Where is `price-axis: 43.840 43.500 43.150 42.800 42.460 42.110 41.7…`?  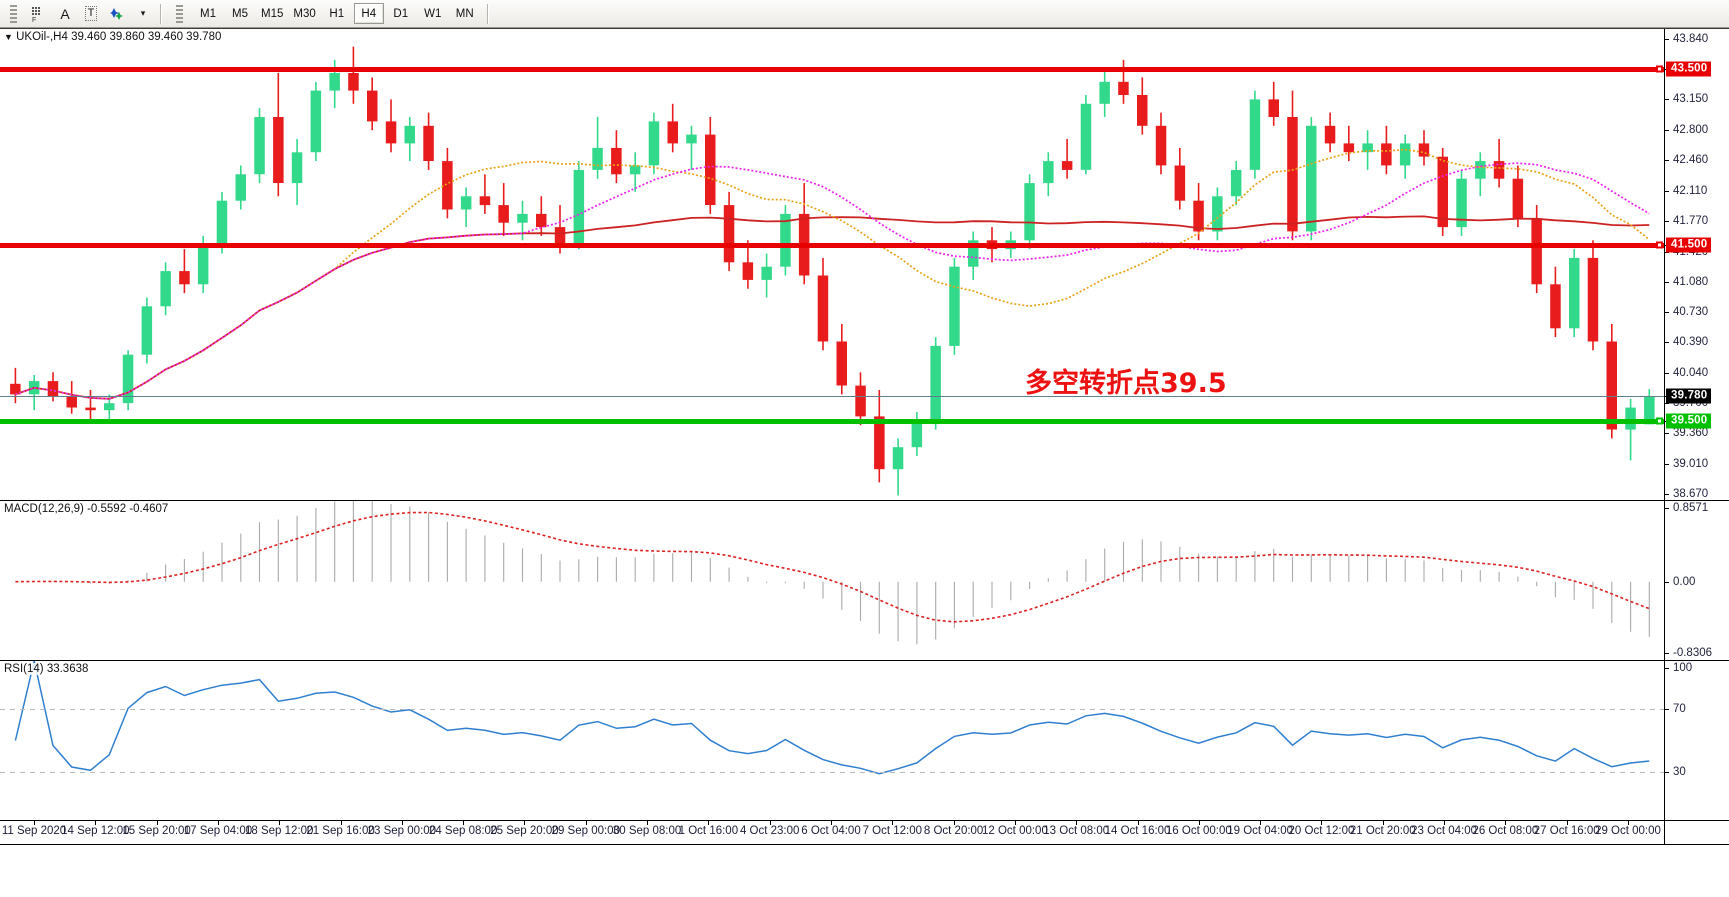
price-axis: 43.840 43.500 43.150 42.800 42.460 42.110 41.7… is located at coordinates (1696, 264).